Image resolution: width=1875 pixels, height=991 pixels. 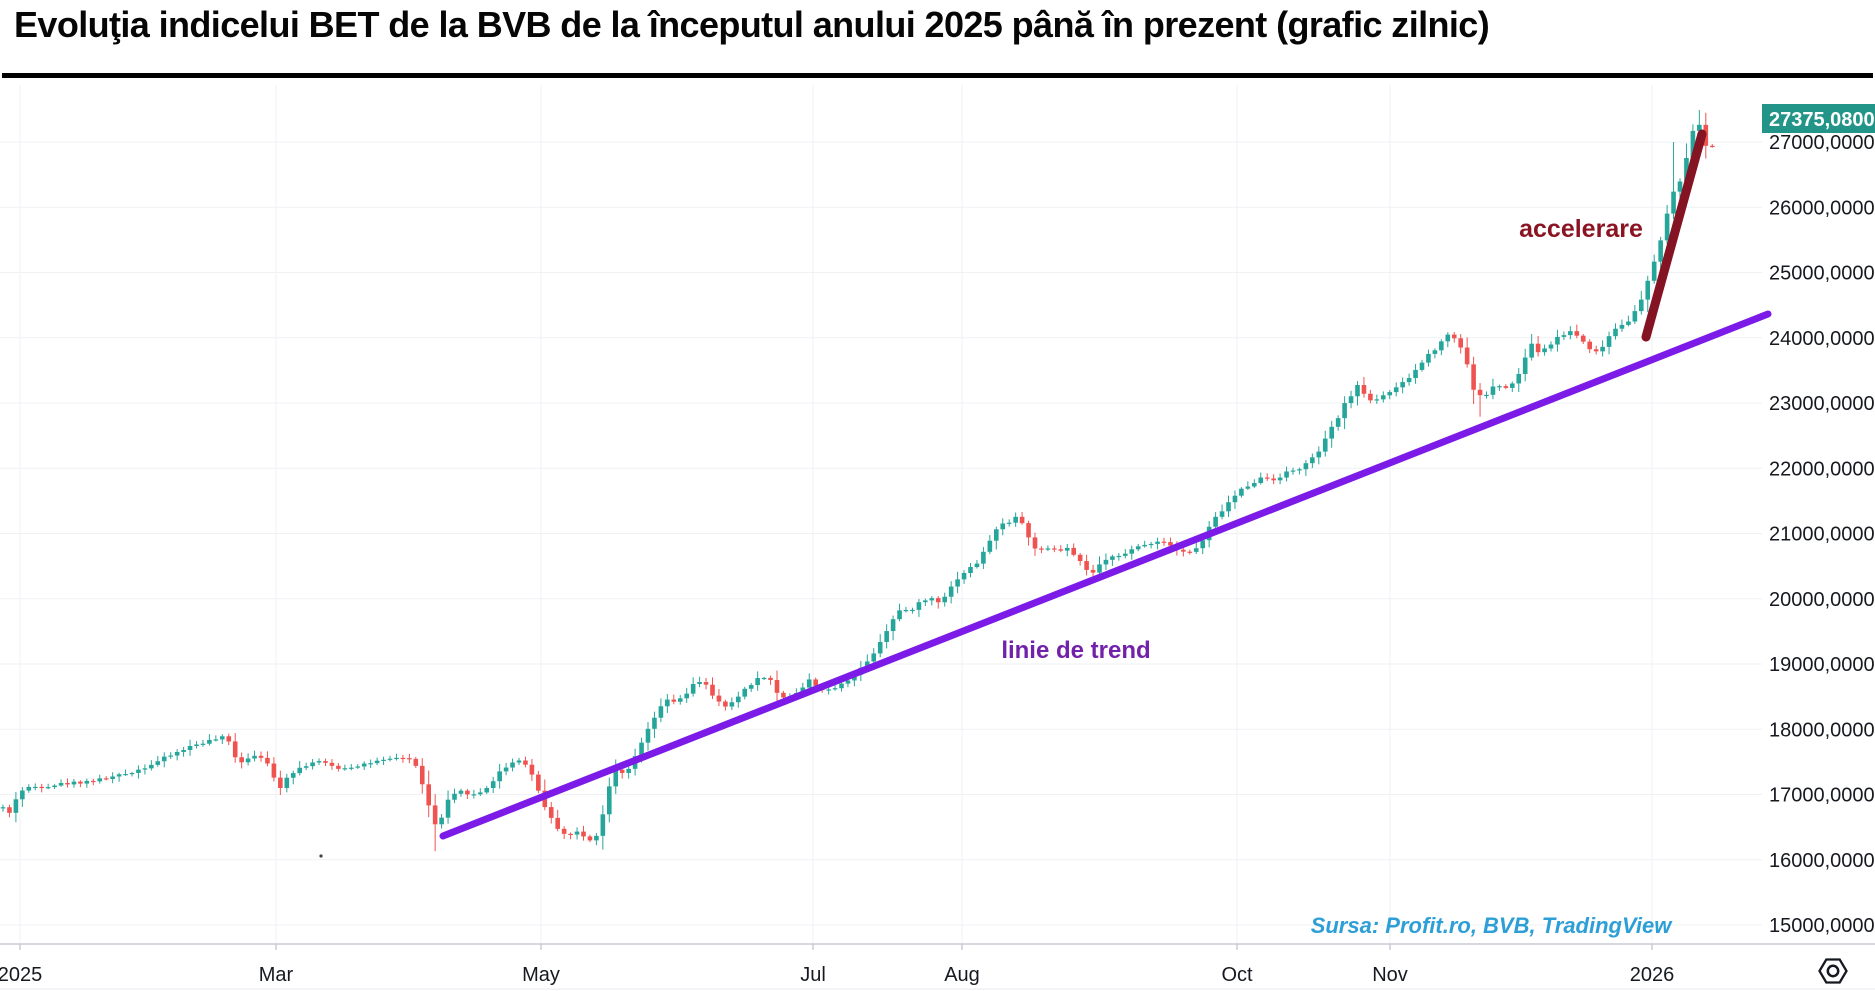 What do you see at coordinates (1390, 975) in the screenshot?
I see `time-axis-label: Nov` at bounding box center [1390, 975].